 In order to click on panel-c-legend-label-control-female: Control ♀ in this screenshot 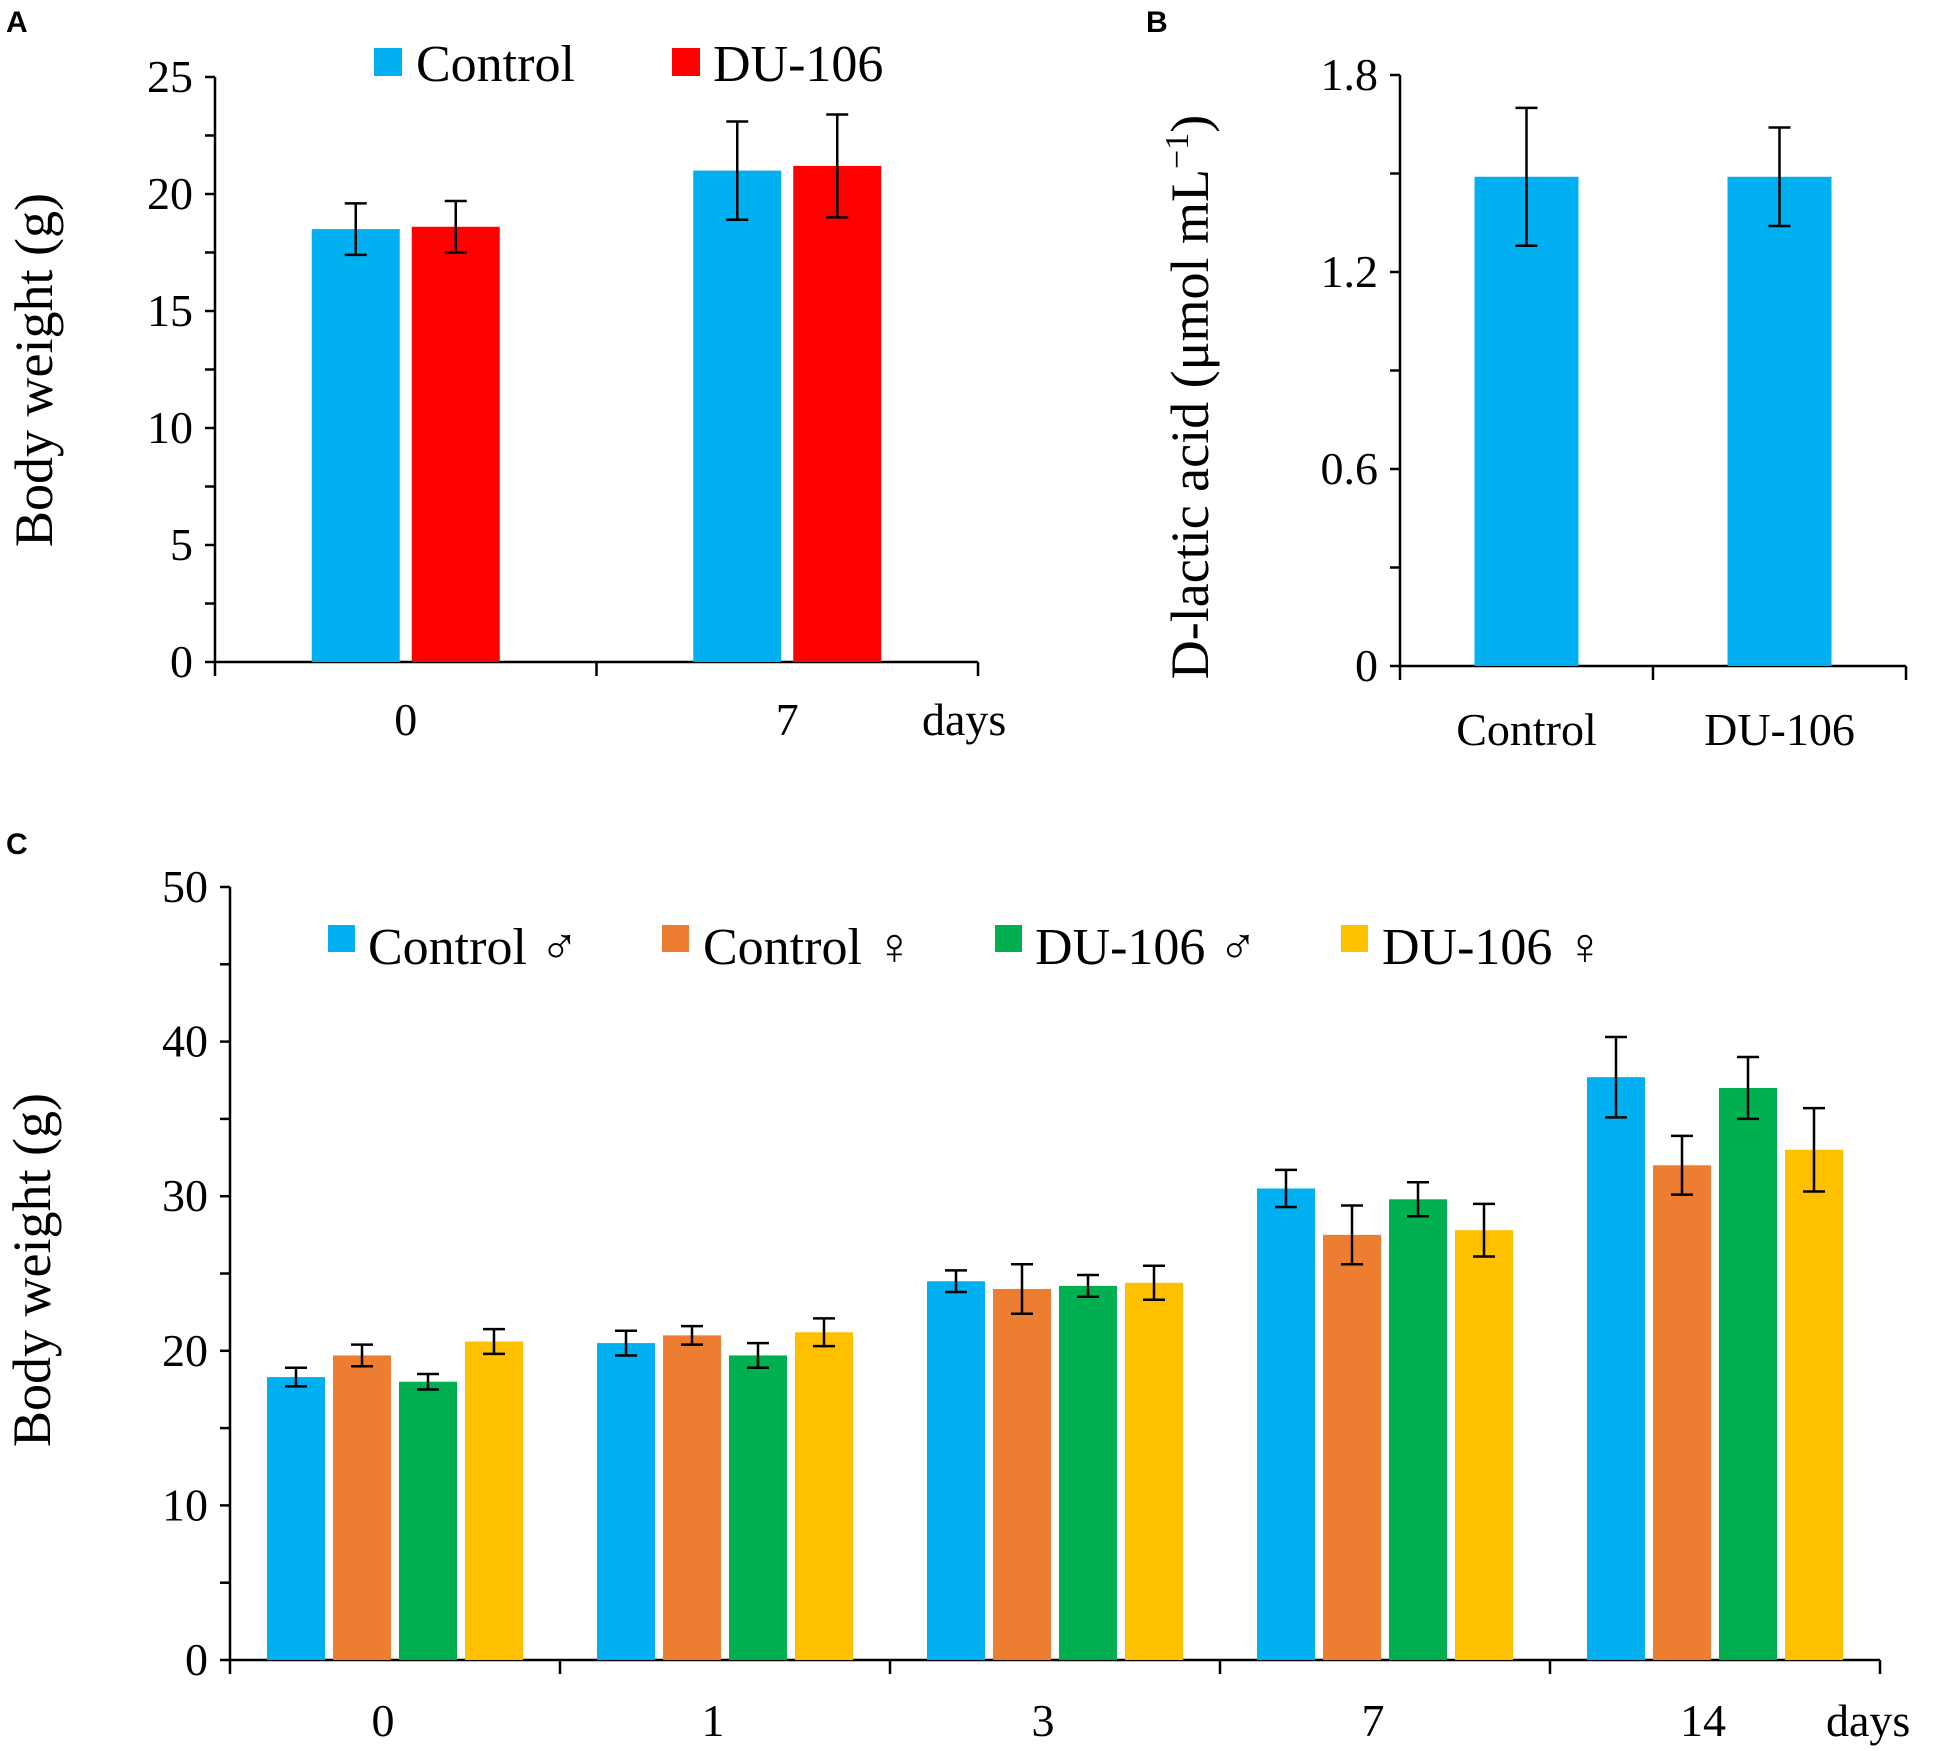, I will do `click(808, 947)`.